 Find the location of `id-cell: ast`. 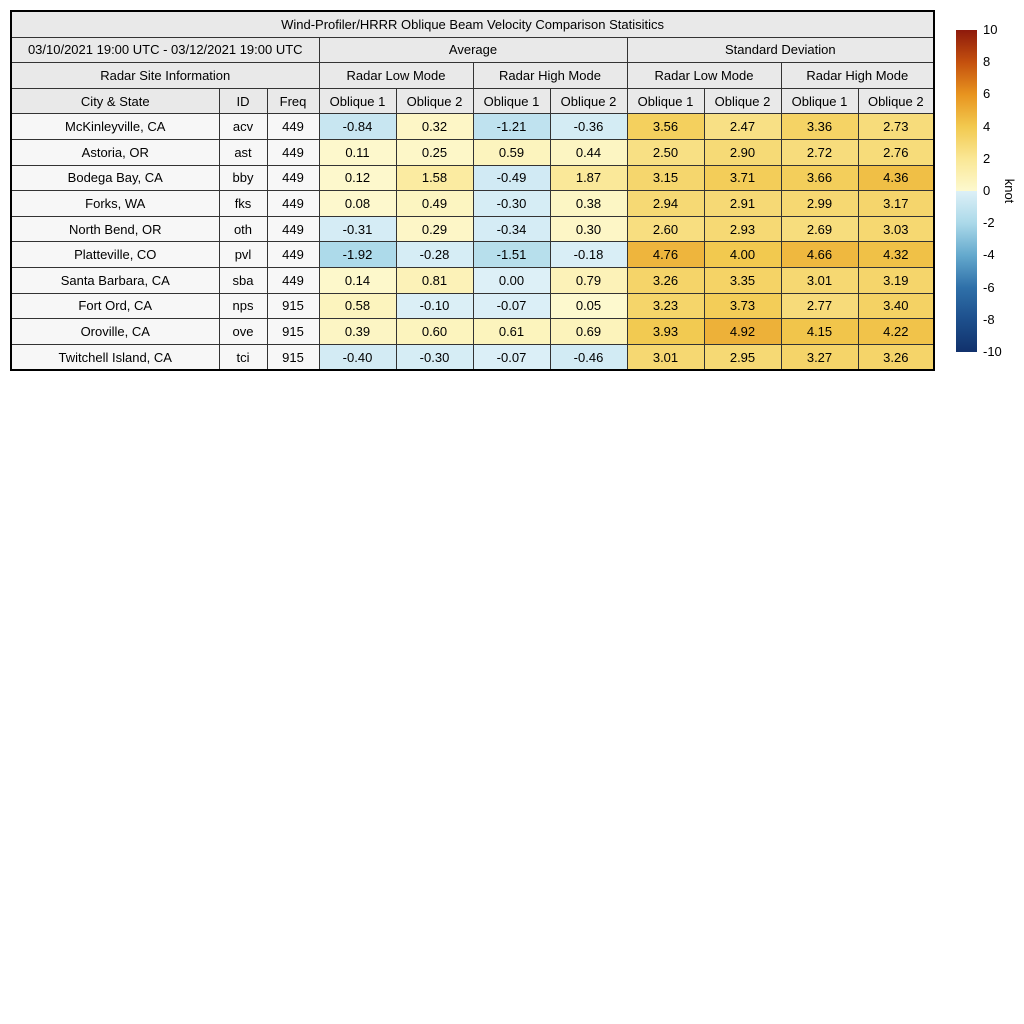

id-cell: ast is located at coordinates (243, 152).